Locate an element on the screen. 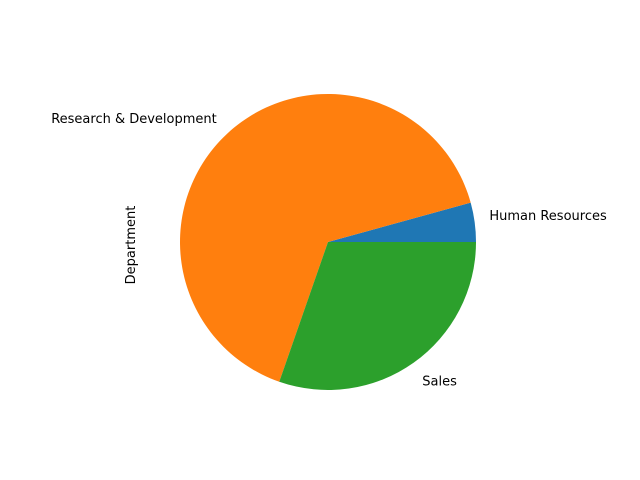 The height and width of the screenshot is (480, 640). pie-label-research-and-development: Research & Development is located at coordinates (134, 119).